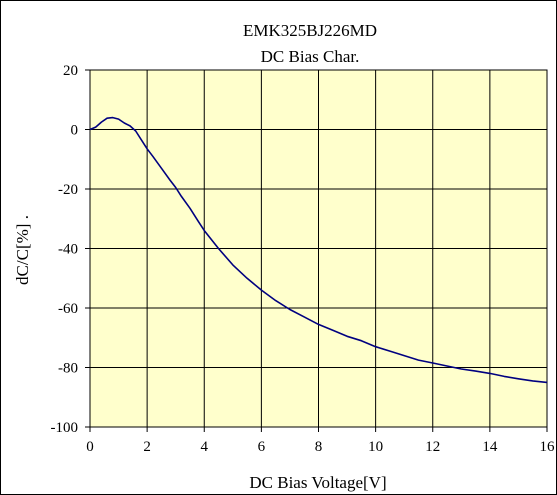  I want to click on y-tick-label: -80, so click(68, 369).